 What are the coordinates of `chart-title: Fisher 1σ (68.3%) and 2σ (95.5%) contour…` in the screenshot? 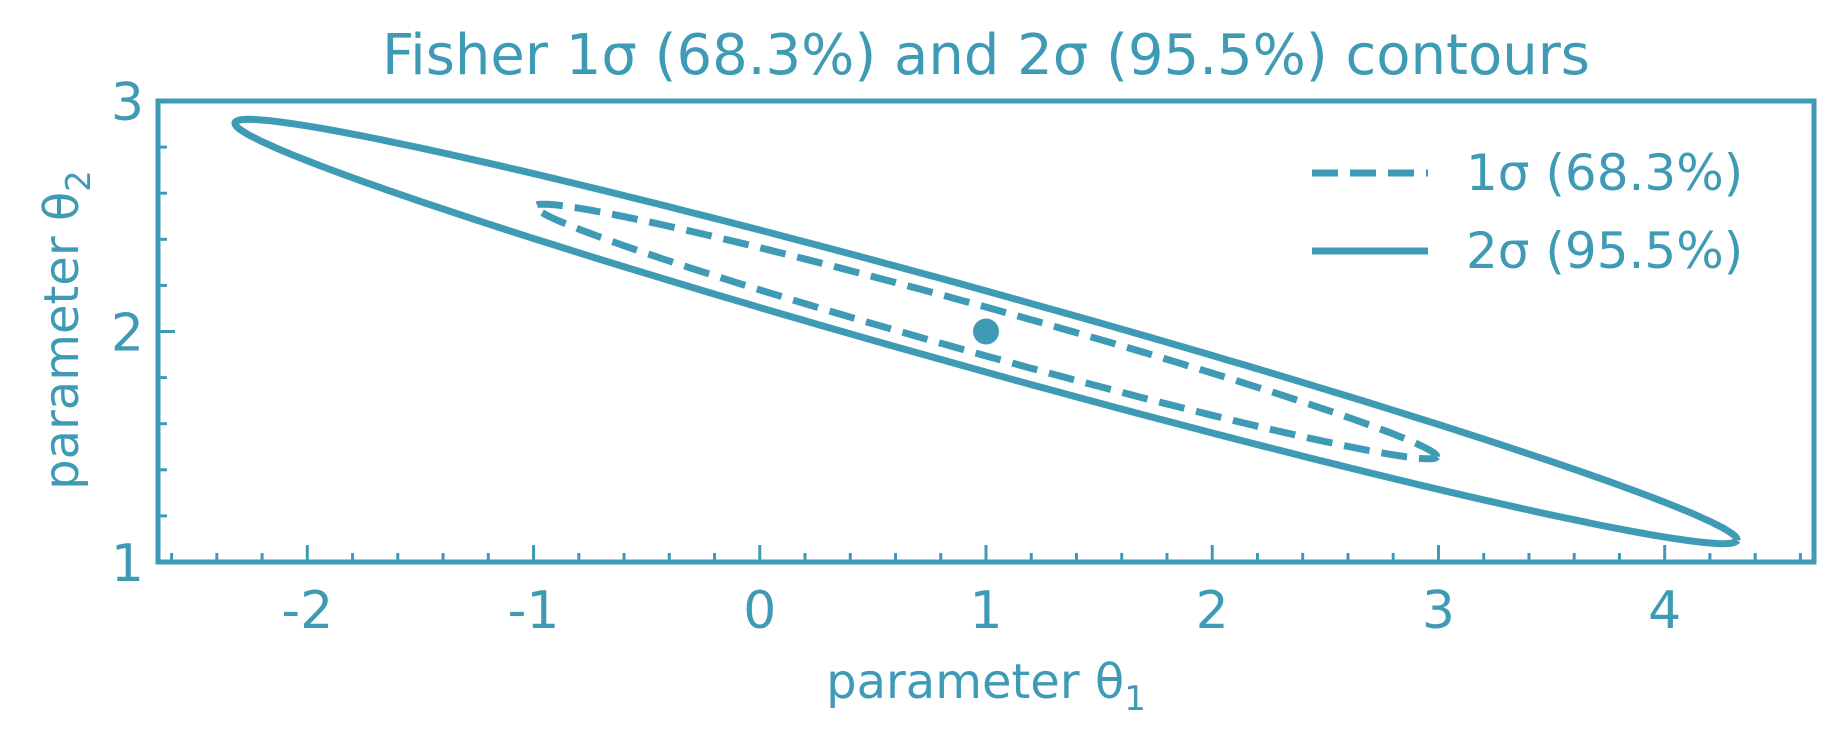 It's located at (986, 55).